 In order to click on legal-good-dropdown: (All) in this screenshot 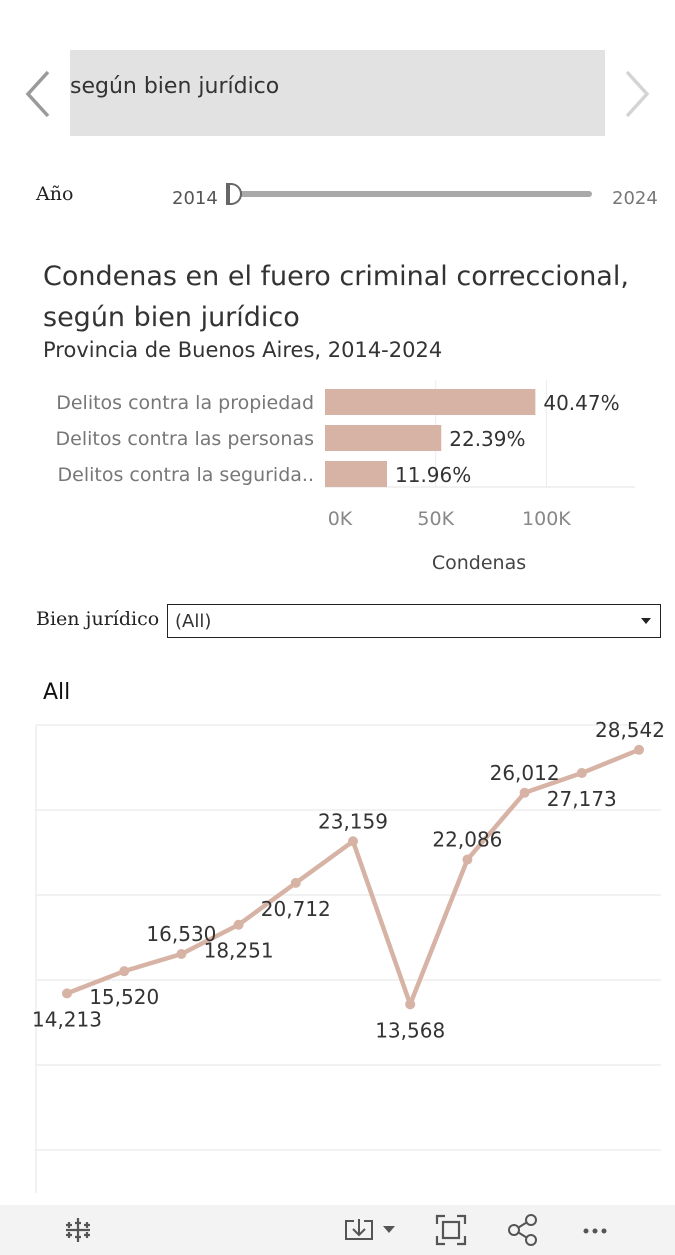, I will do `click(414, 621)`.